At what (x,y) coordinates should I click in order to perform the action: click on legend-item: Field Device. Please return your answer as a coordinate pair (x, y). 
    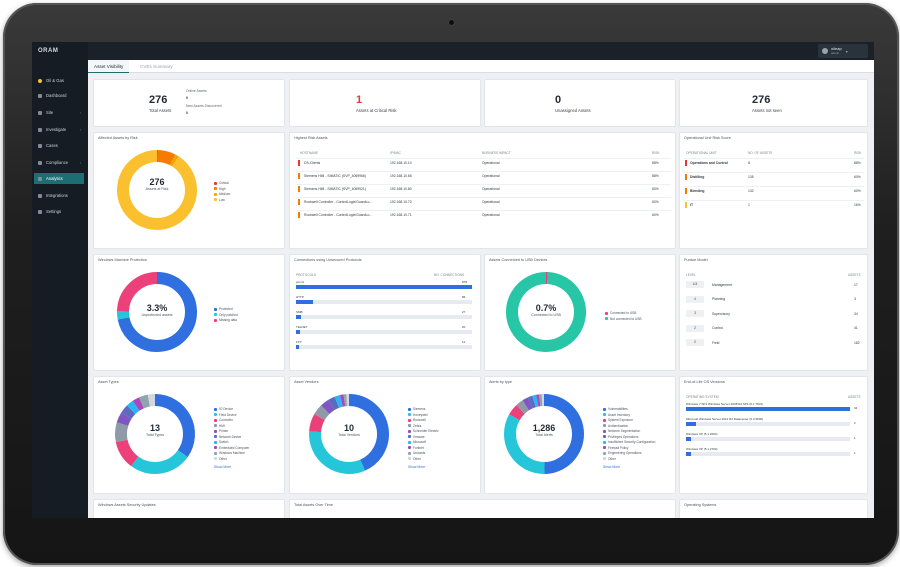
    Looking at the image, I should click on (225, 415).